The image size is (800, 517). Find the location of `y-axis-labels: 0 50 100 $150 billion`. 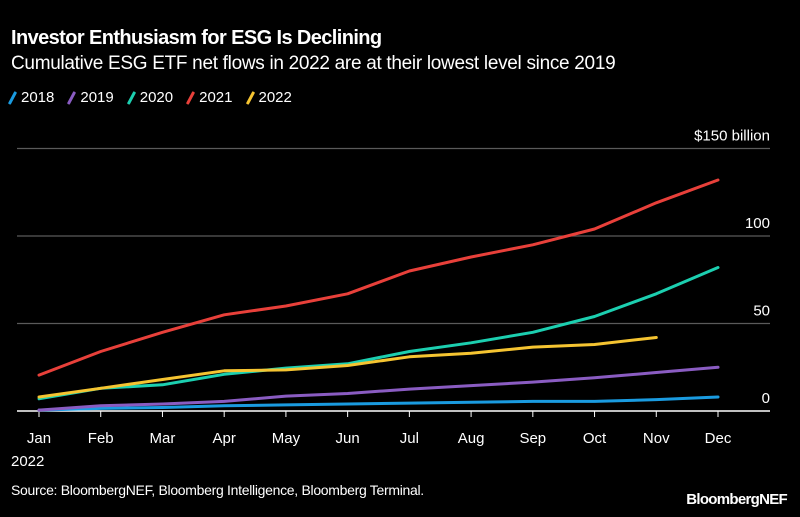

y-axis-labels: 0 50 100 $150 billion is located at coordinates (732, 268).